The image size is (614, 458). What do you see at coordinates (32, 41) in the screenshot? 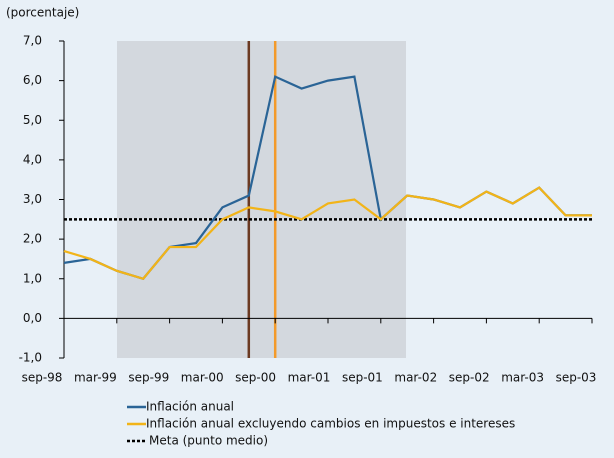
I see `y-tick-label: 7,0` at bounding box center [32, 41].